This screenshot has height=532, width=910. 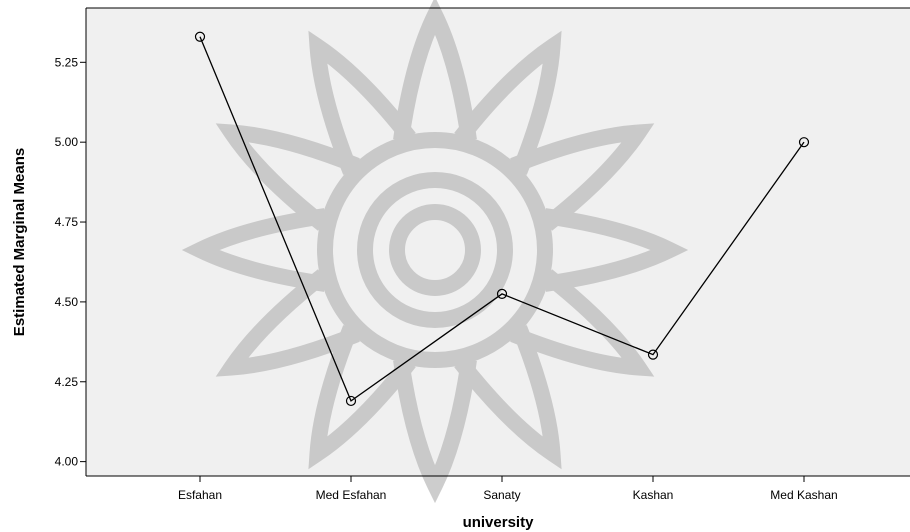 What do you see at coordinates (653, 495) in the screenshot?
I see `x-tick-label: Kashan` at bounding box center [653, 495].